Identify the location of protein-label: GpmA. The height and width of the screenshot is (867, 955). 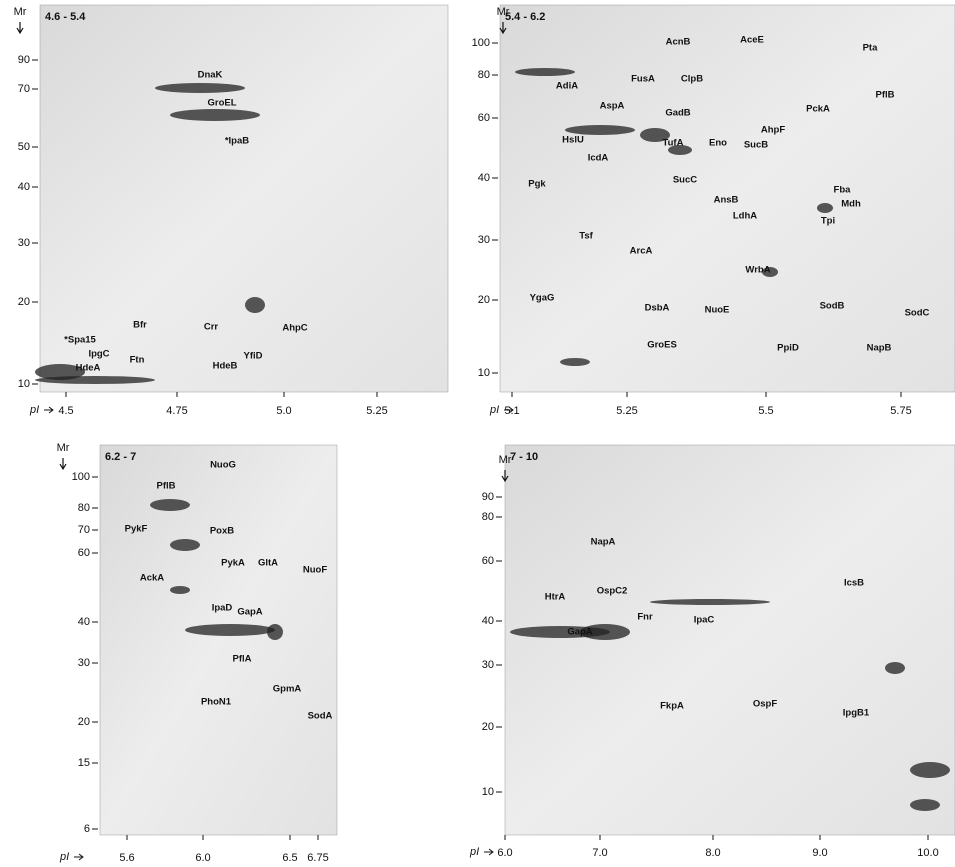
(287, 689).